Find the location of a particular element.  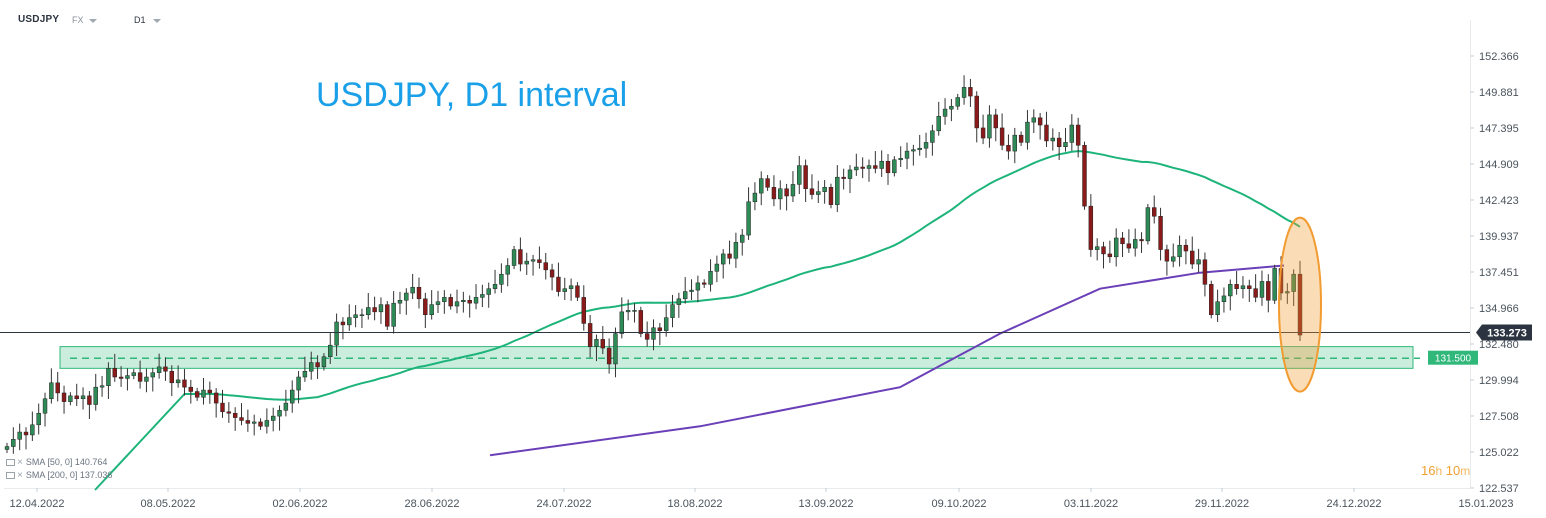

x-tick-label: 24.12.2022 is located at coordinates (1353, 504).